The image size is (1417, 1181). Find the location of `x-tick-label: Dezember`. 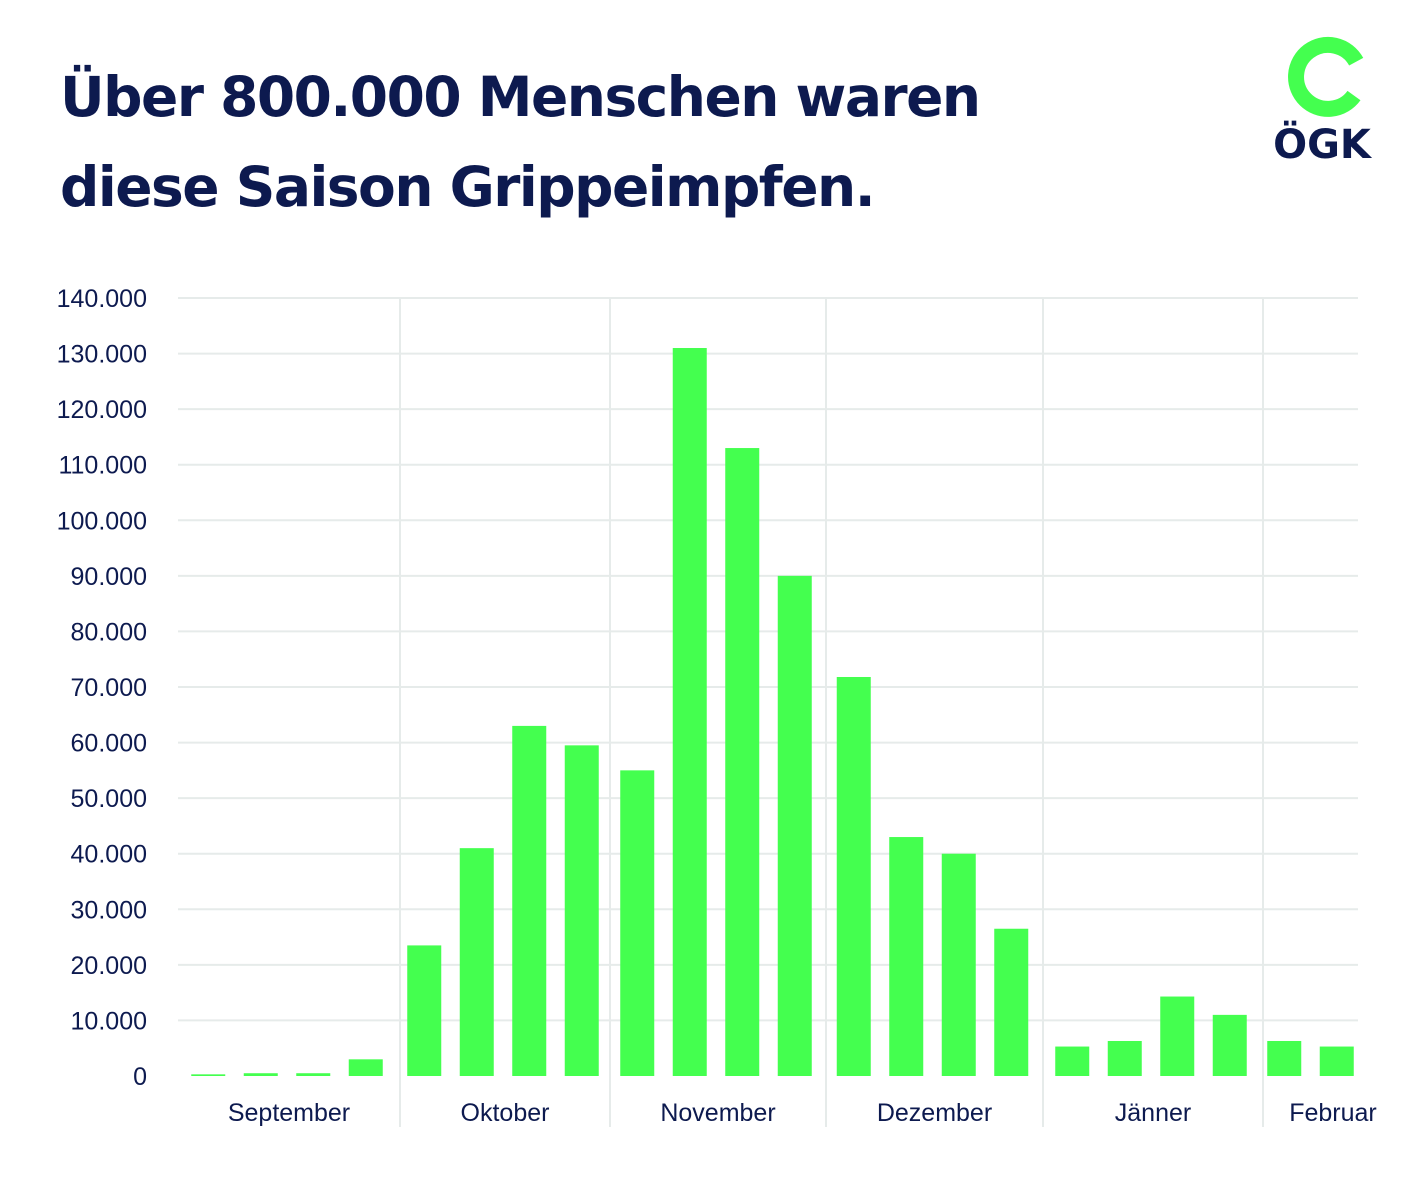

x-tick-label: Dezember is located at coordinates (934, 1113).